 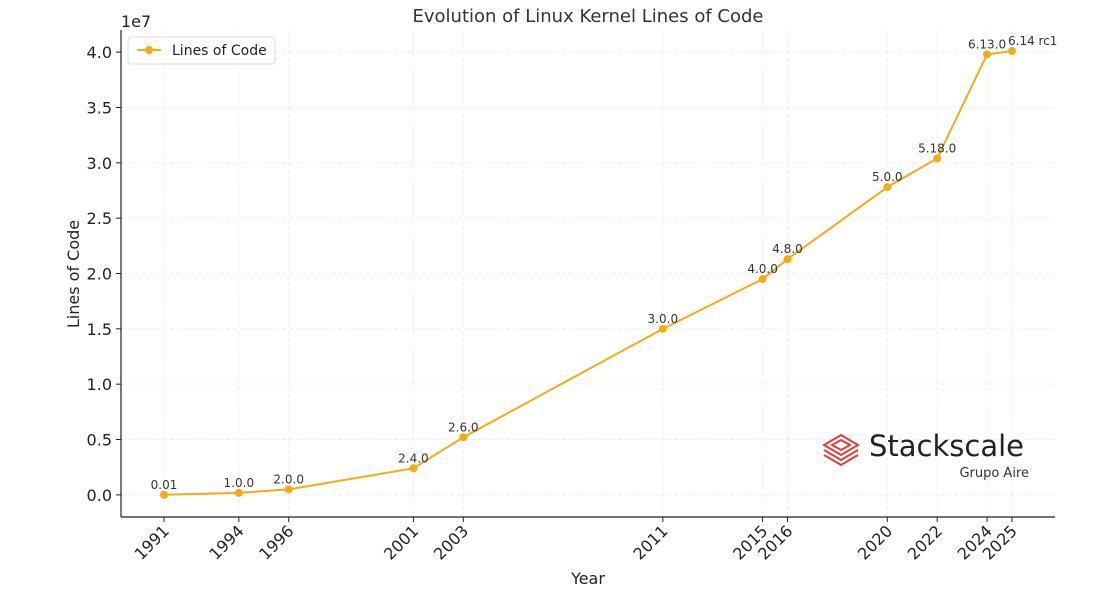 What do you see at coordinates (946, 446) in the screenshot?
I see `brand-name: Stackscale` at bounding box center [946, 446].